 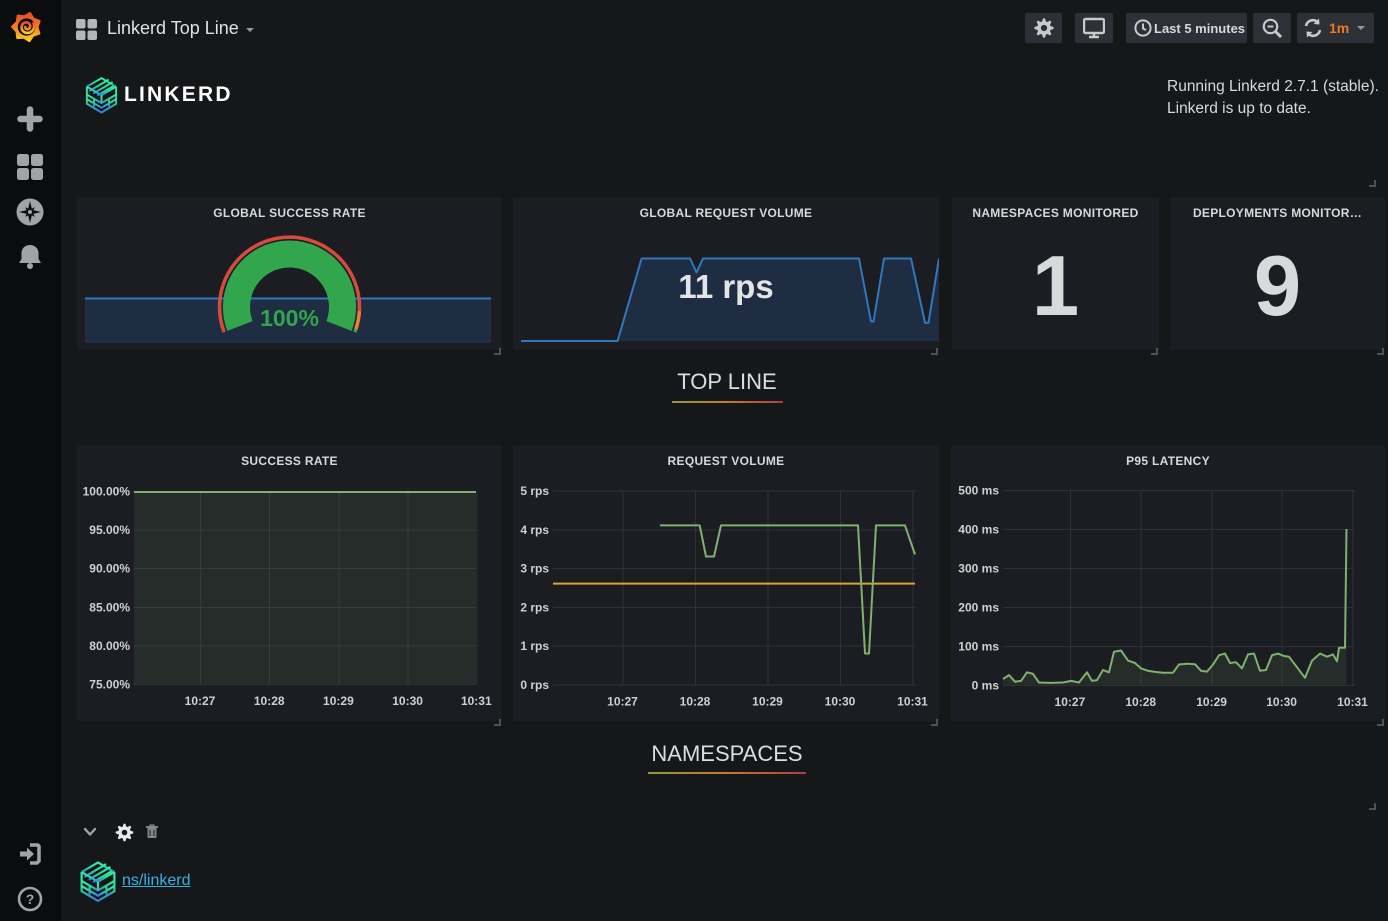 I want to click on svg-text: 0 rps, so click(x=534, y=685).